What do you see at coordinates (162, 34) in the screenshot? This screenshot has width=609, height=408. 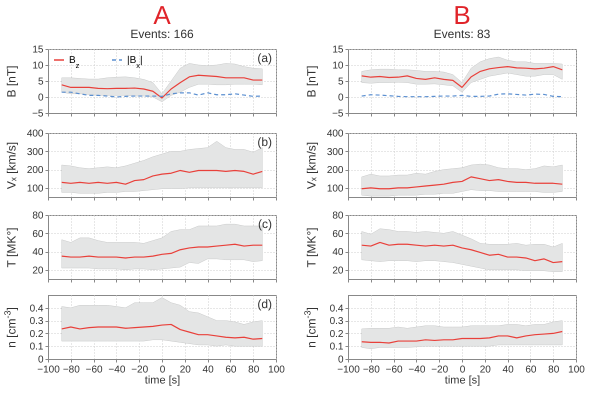 I see `chart-subtitle: Events: 166` at bounding box center [162, 34].